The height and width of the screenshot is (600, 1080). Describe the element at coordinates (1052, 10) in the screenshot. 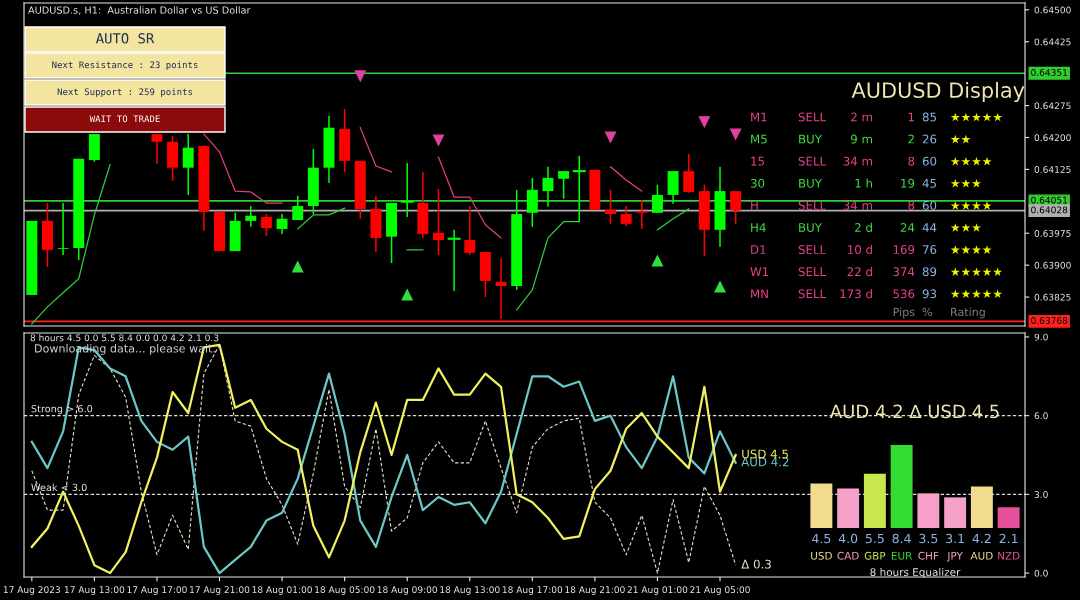

I see `y-tick-label: 0.64500` at that location.